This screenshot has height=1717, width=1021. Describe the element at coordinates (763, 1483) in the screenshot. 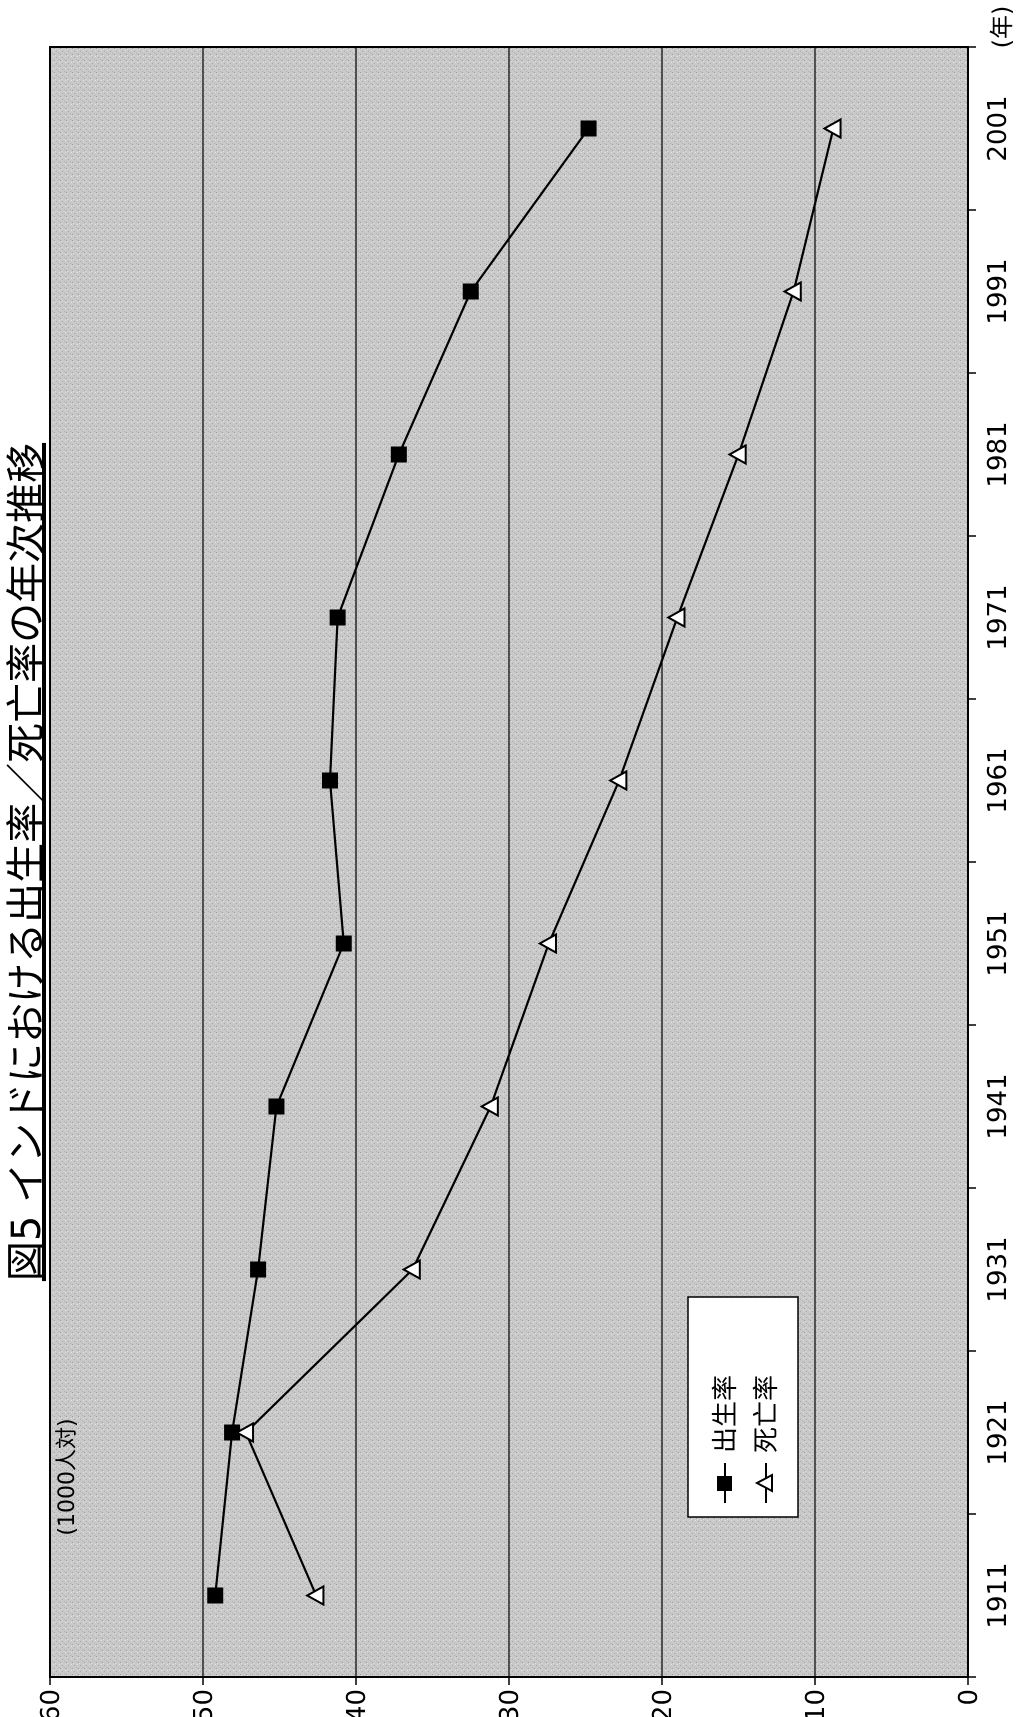

I see `legend-death-marker` at that location.